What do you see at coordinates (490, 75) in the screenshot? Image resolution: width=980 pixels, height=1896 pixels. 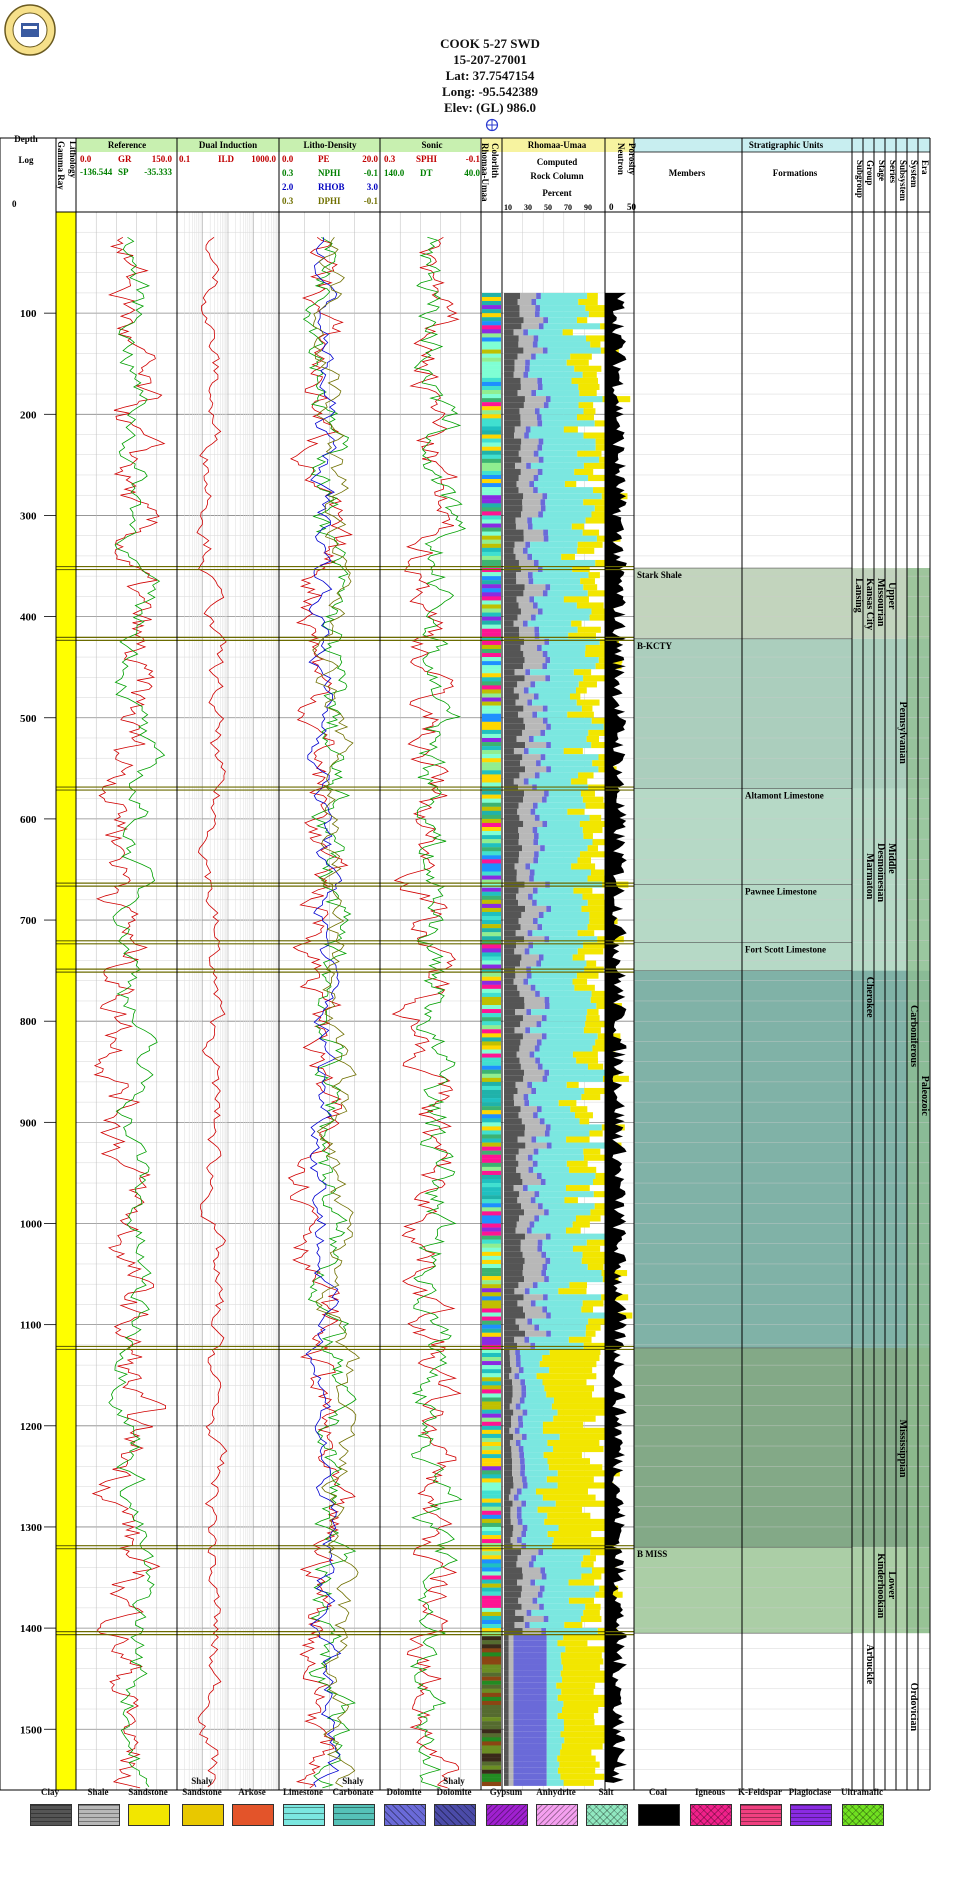 I see `latitude: Lat: 37.7547154` at bounding box center [490, 75].